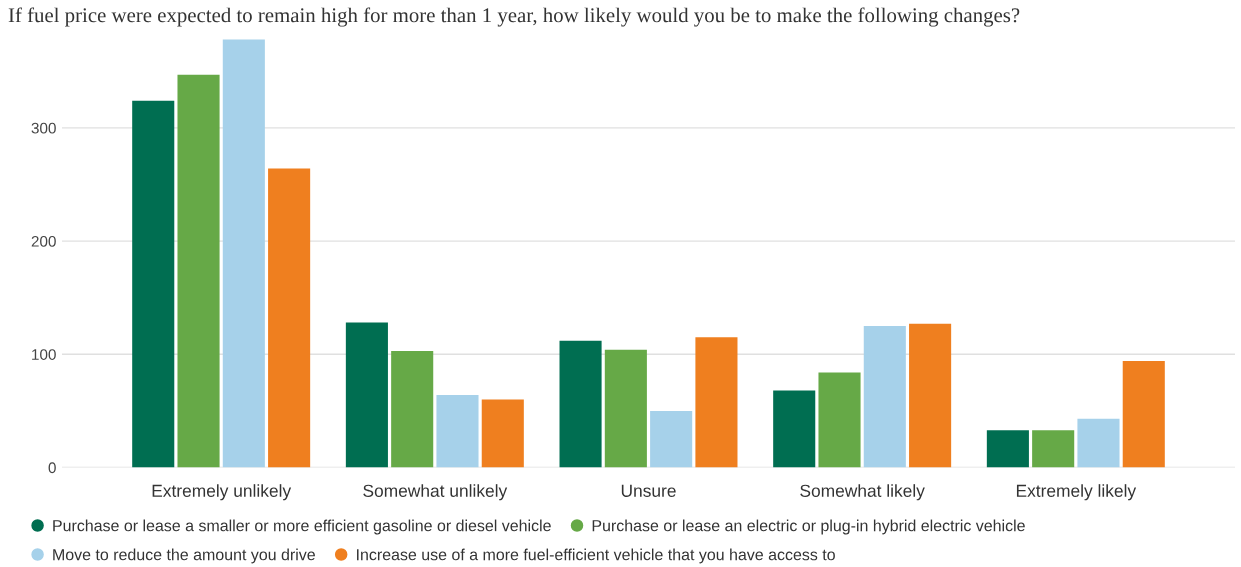  What do you see at coordinates (184, 556) in the screenshot?
I see `legend-label: Move to reduce the amount you drive` at bounding box center [184, 556].